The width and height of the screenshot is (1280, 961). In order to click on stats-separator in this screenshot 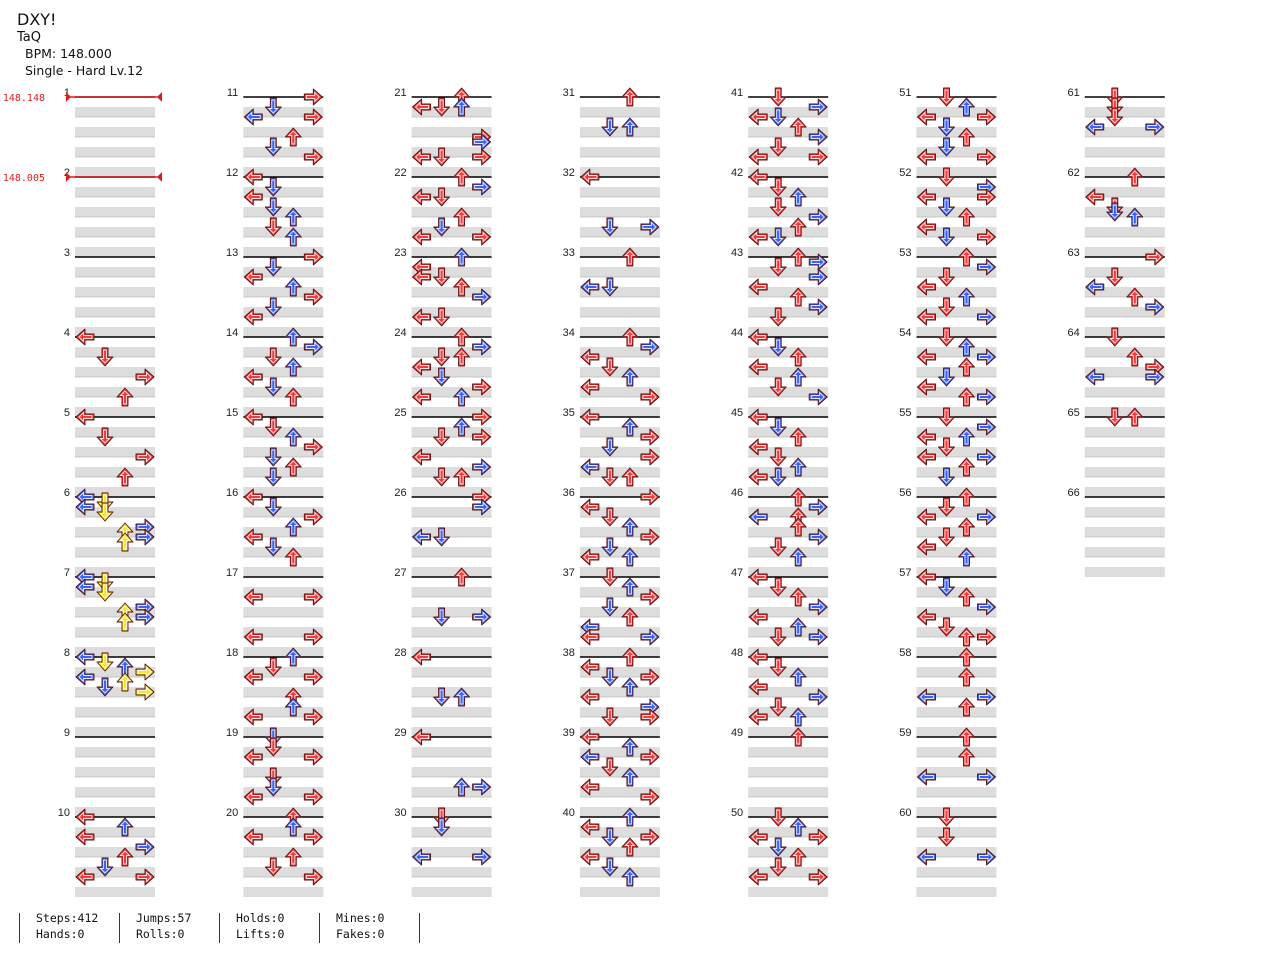, I will do `click(119, 928)`.